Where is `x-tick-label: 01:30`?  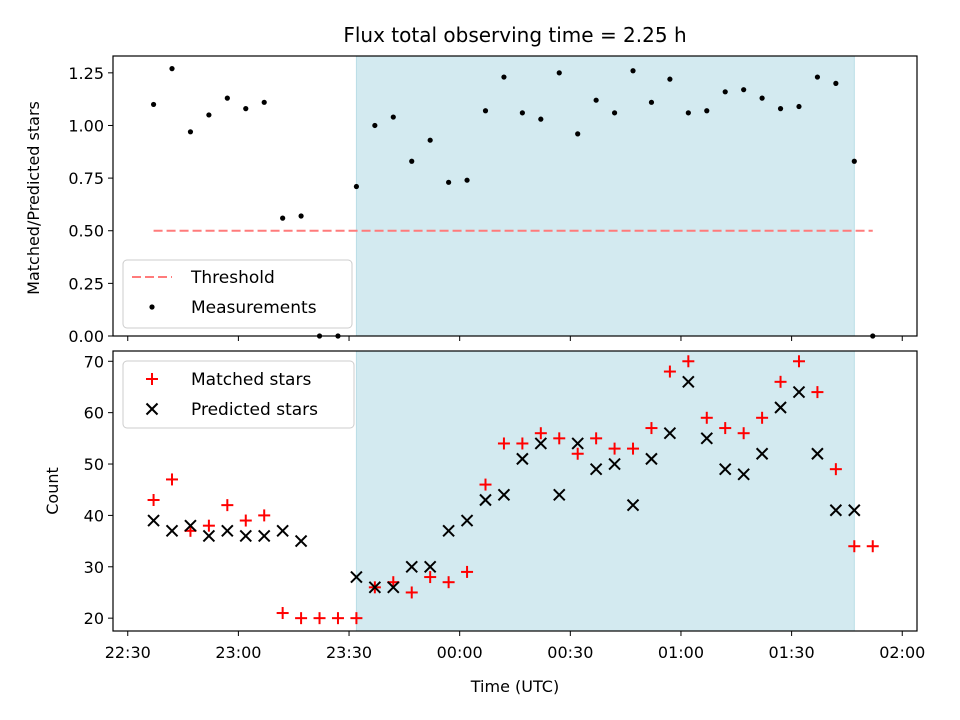 x-tick-label: 01:30 is located at coordinates (792, 652).